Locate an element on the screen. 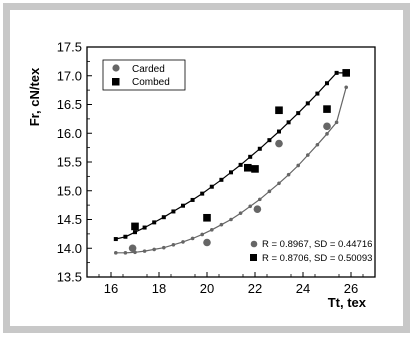 The width and height of the screenshot is (415, 338). x-tick-label: 16 is located at coordinates (111, 288).